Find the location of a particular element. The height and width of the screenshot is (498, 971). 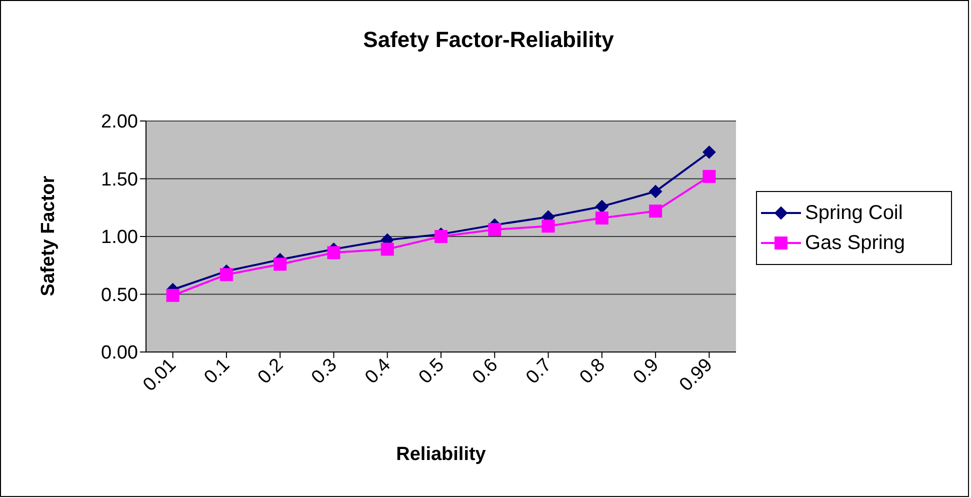

y-tick-label: 0.50 is located at coordinates (119, 295).